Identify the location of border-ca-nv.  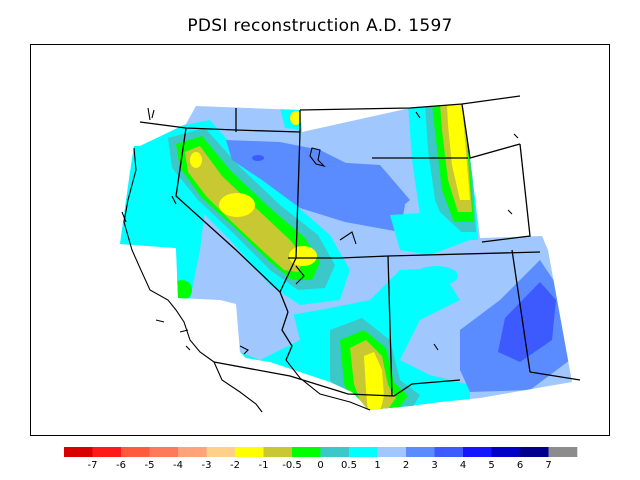
(232, 220).